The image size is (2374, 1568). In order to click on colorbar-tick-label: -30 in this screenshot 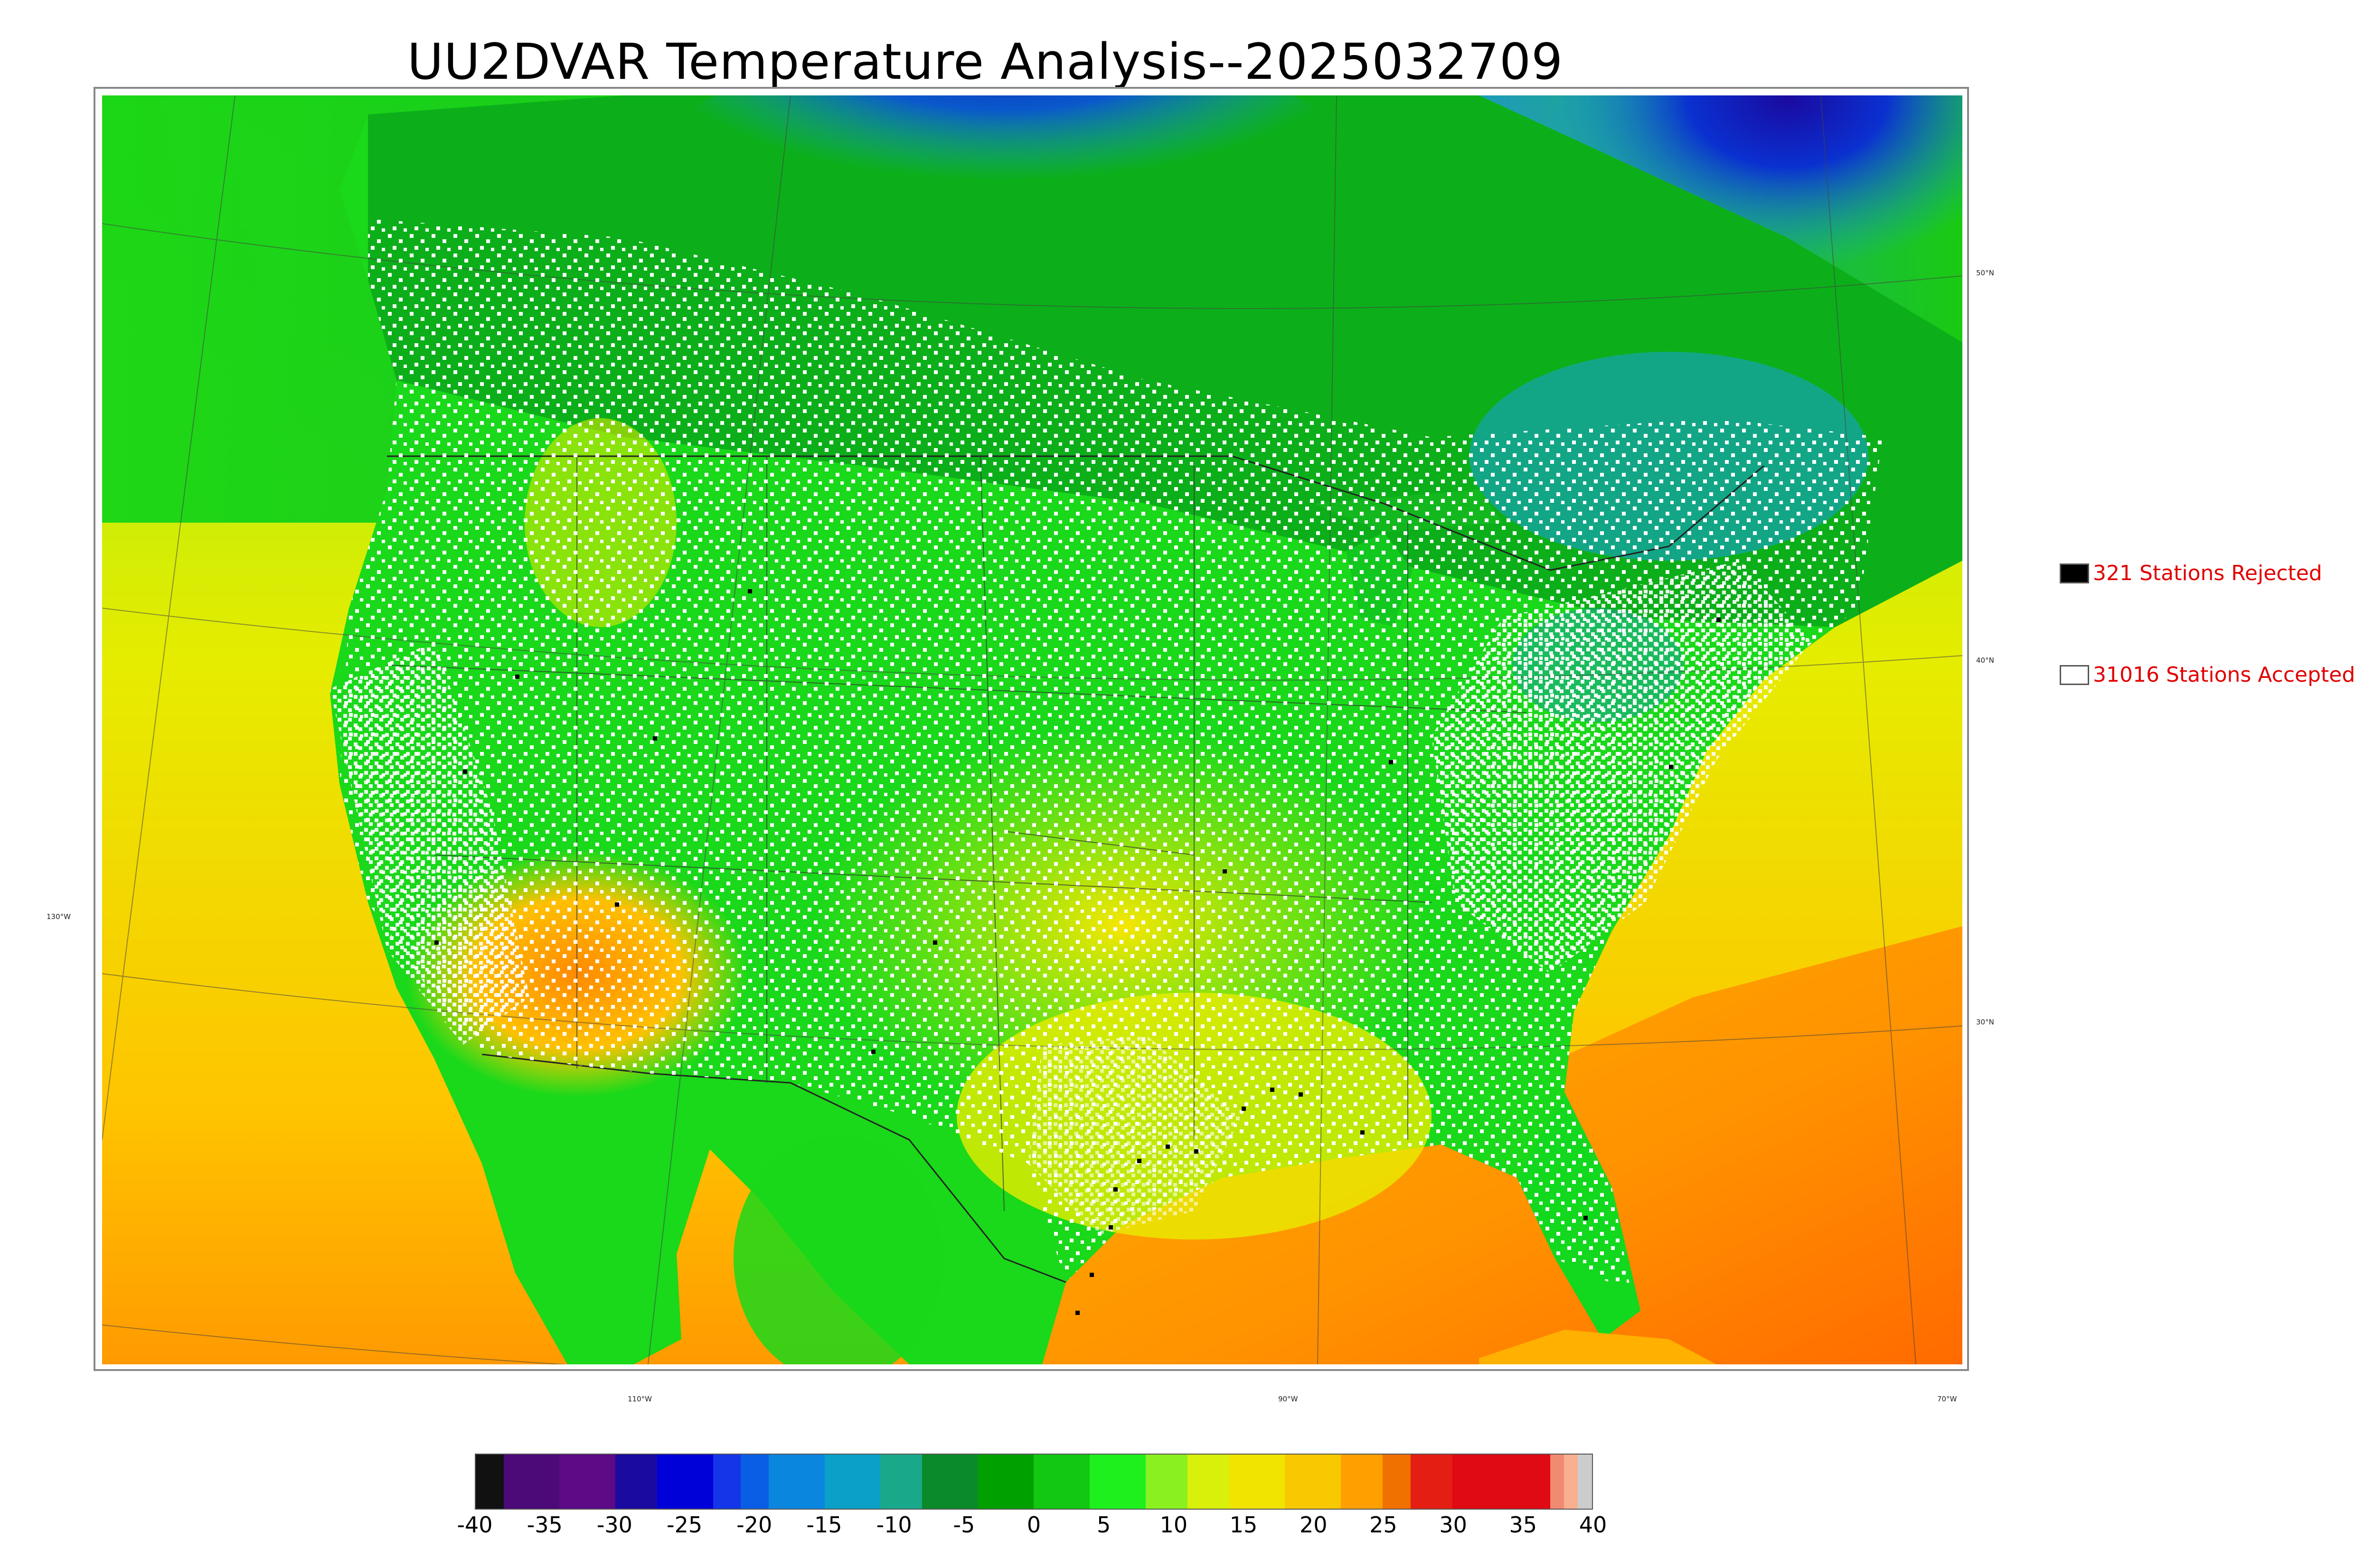, I will do `click(614, 1525)`.